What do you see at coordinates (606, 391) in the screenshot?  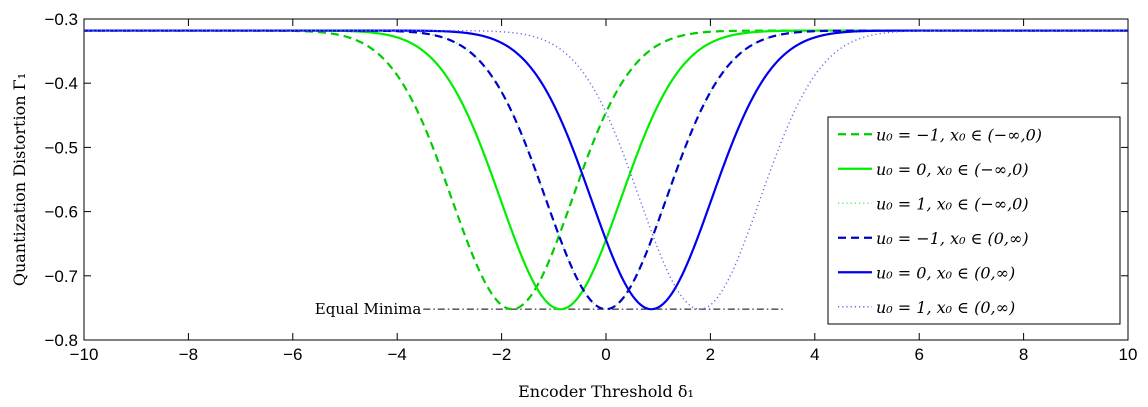 I see `x-axis-title: Encoder Threshold δ₁` at bounding box center [606, 391].